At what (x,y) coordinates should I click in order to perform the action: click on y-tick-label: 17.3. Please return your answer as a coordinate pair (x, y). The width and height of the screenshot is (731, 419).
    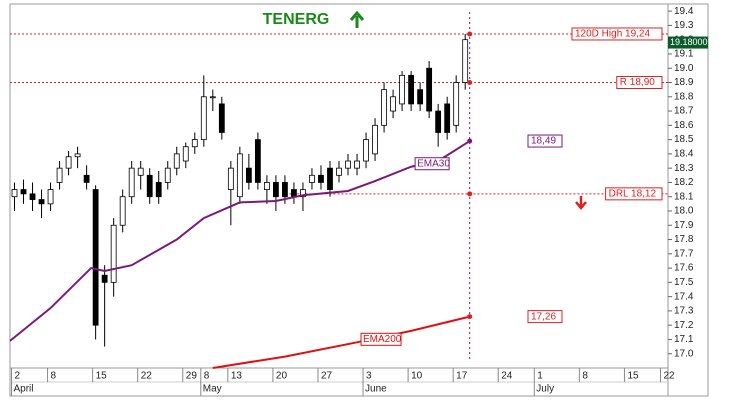
    Looking at the image, I should click on (684, 311).